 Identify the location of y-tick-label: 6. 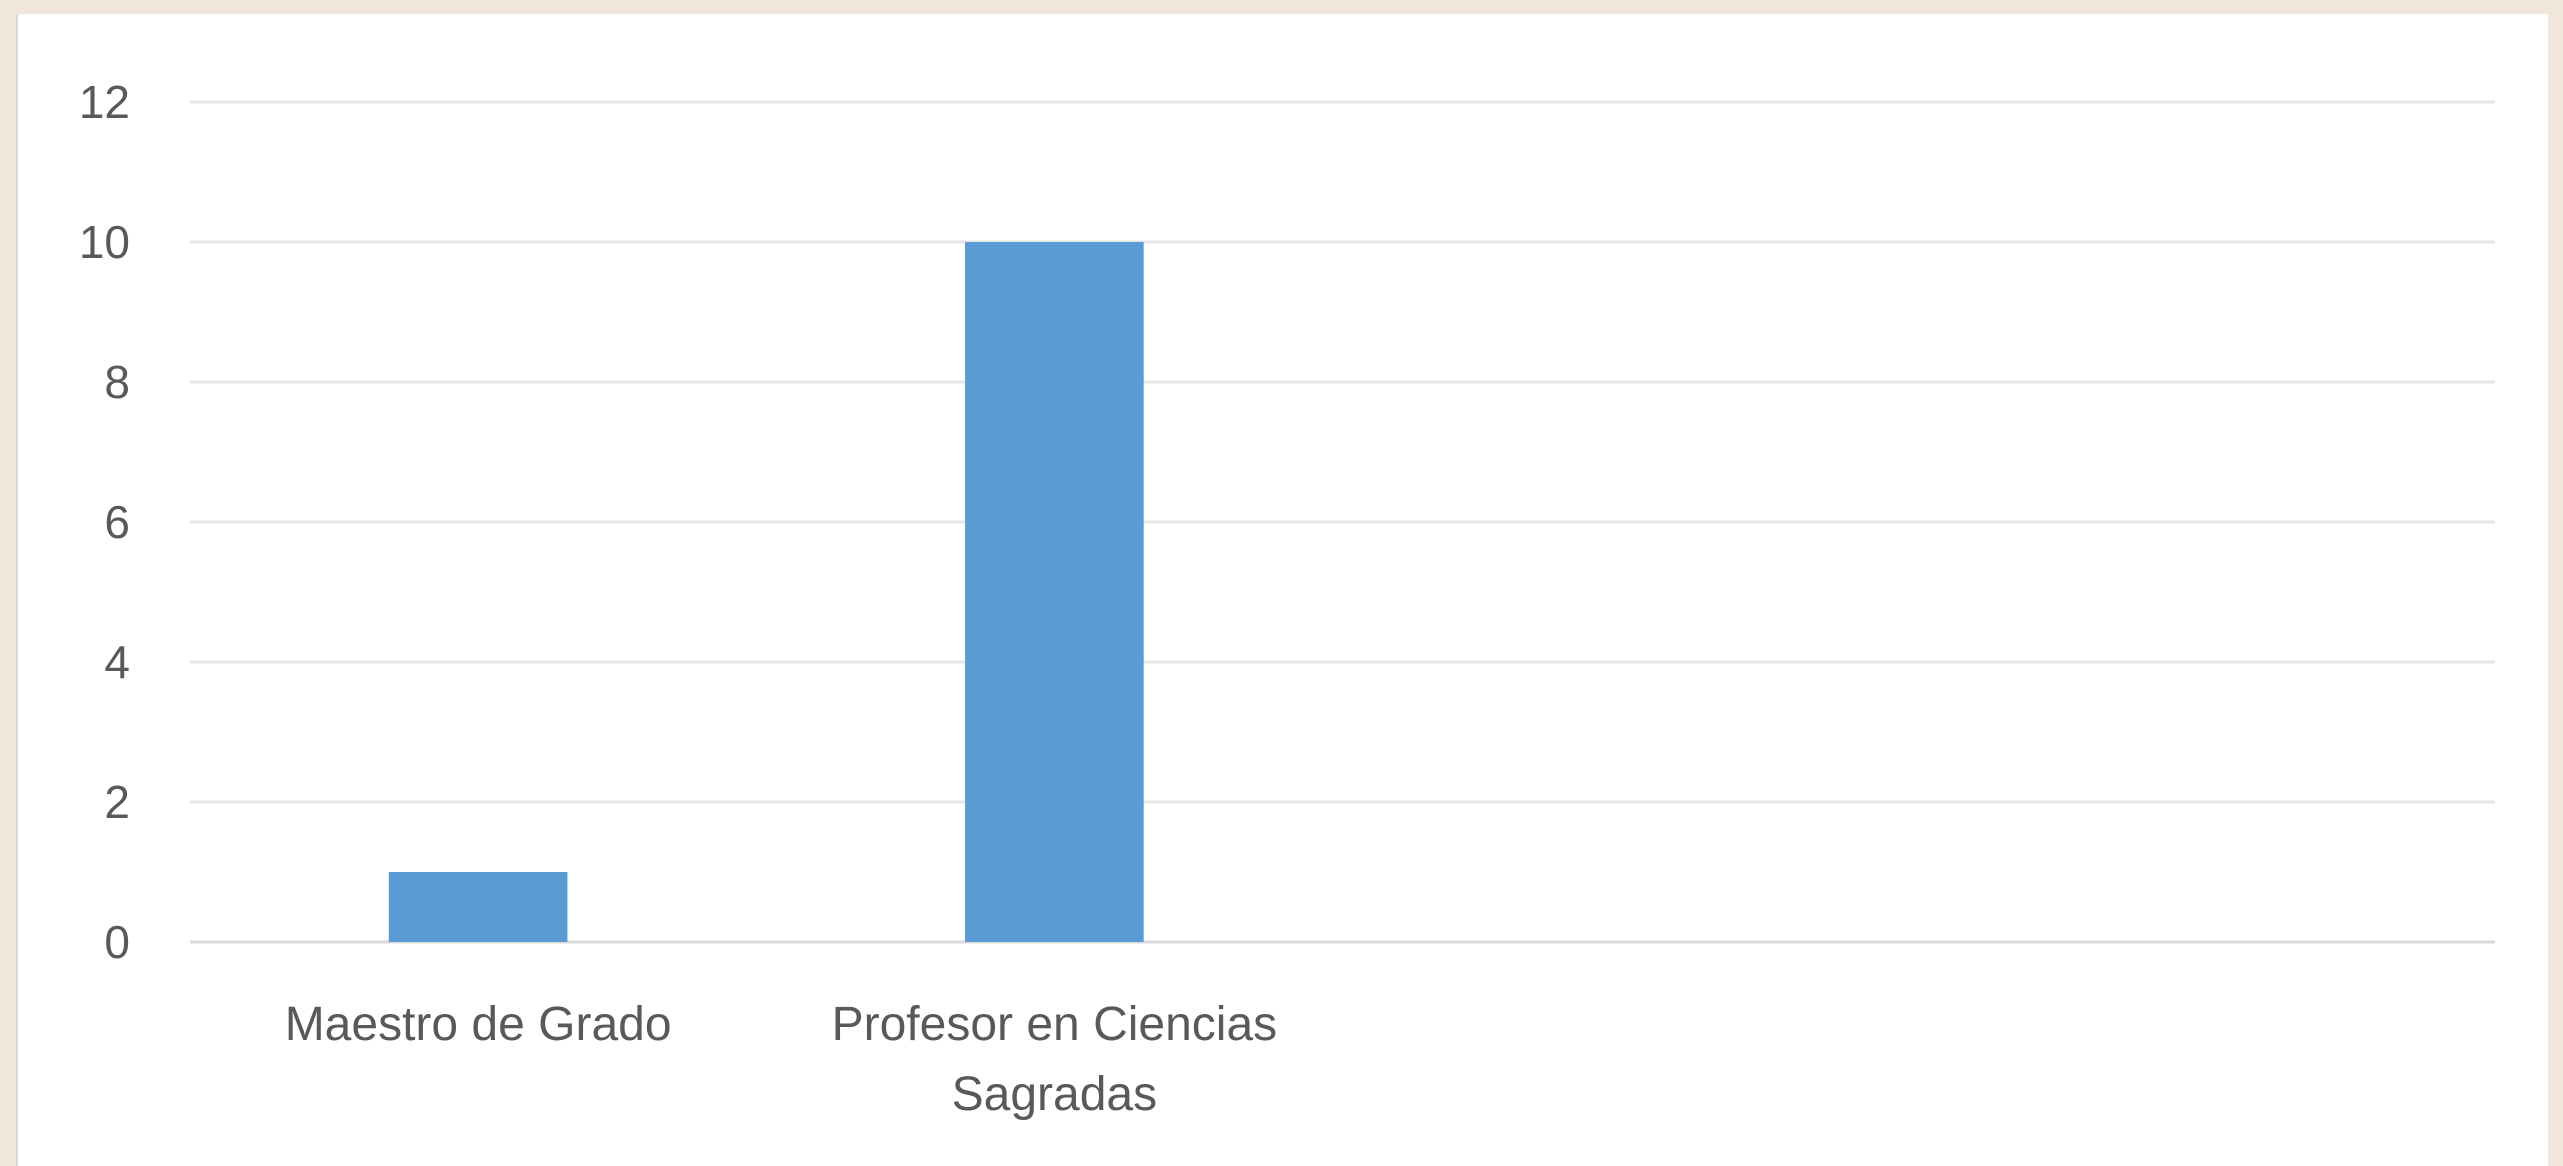
(117, 522).